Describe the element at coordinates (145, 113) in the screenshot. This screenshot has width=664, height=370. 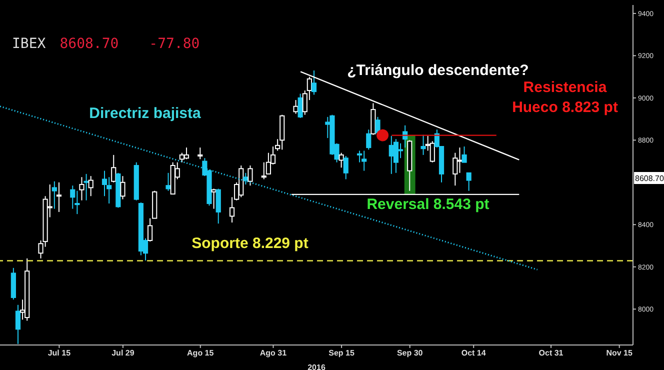
I see `annotation: Directriz bajista` at that location.